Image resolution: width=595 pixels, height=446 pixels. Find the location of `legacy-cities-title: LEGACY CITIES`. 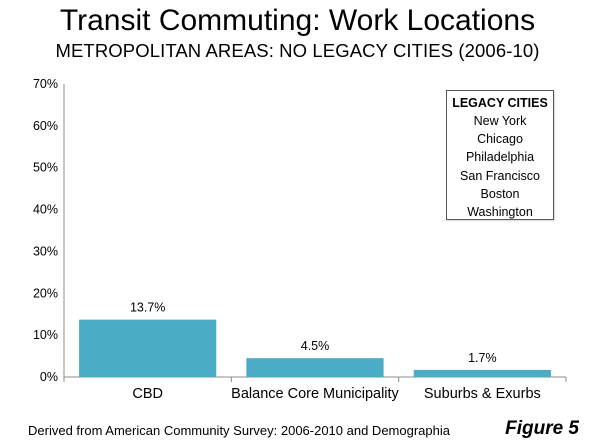

legacy-cities-title: LEGACY CITIES is located at coordinates (500, 103).